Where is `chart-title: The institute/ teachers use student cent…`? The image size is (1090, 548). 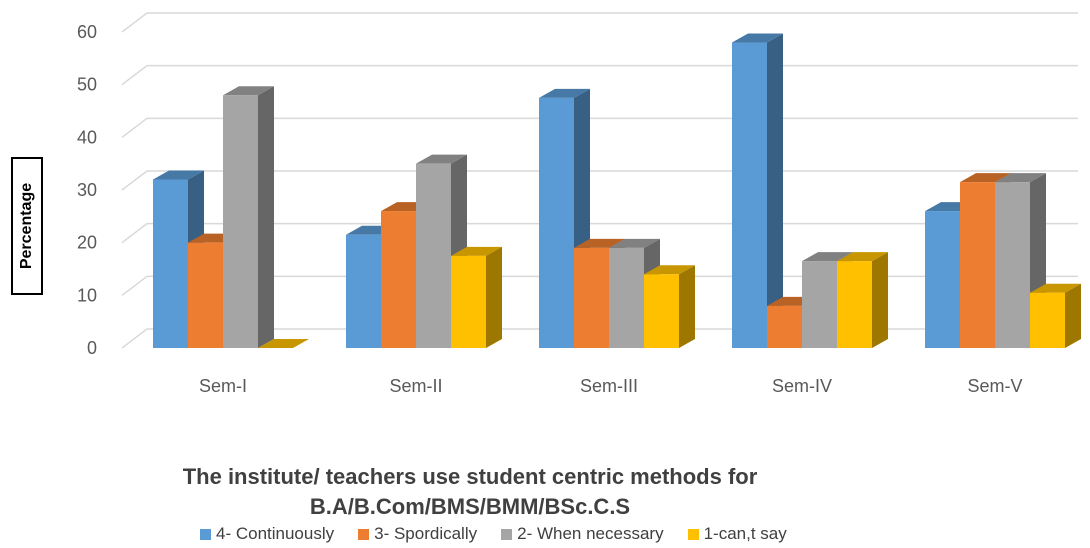
chart-title: The institute/ teachers use student cent… is located at coordinates (470, 492).